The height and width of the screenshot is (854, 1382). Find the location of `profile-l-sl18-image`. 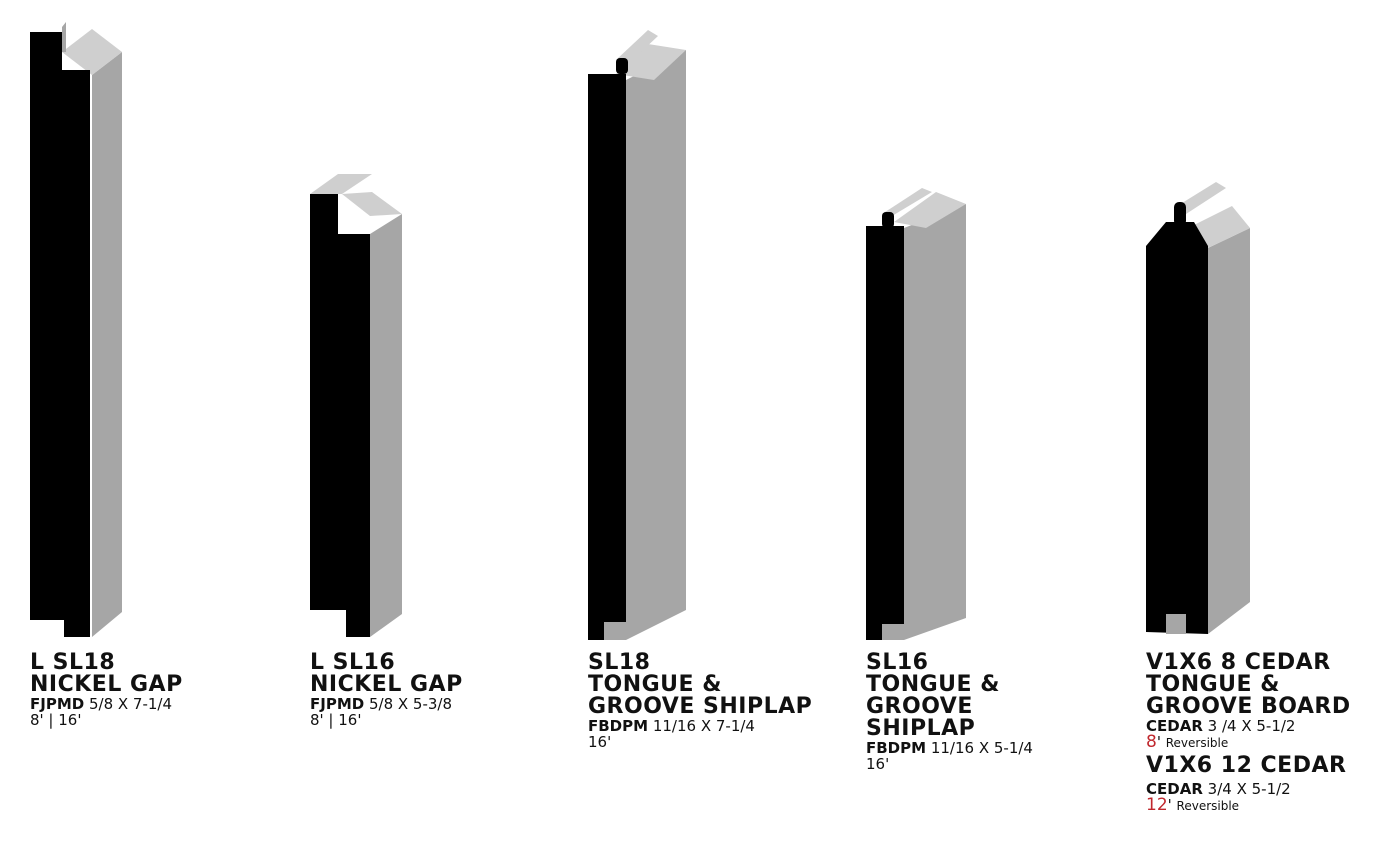

profile-l-sl18-image is located at coordinates (76, 329).